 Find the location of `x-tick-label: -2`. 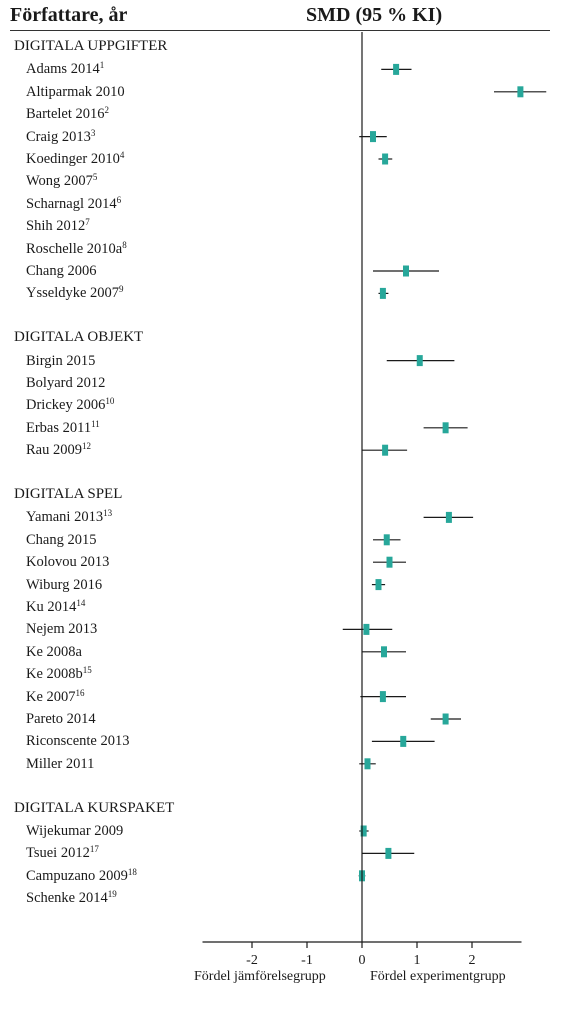

x-tick-label: -2 is located at coordinates (252, 960).